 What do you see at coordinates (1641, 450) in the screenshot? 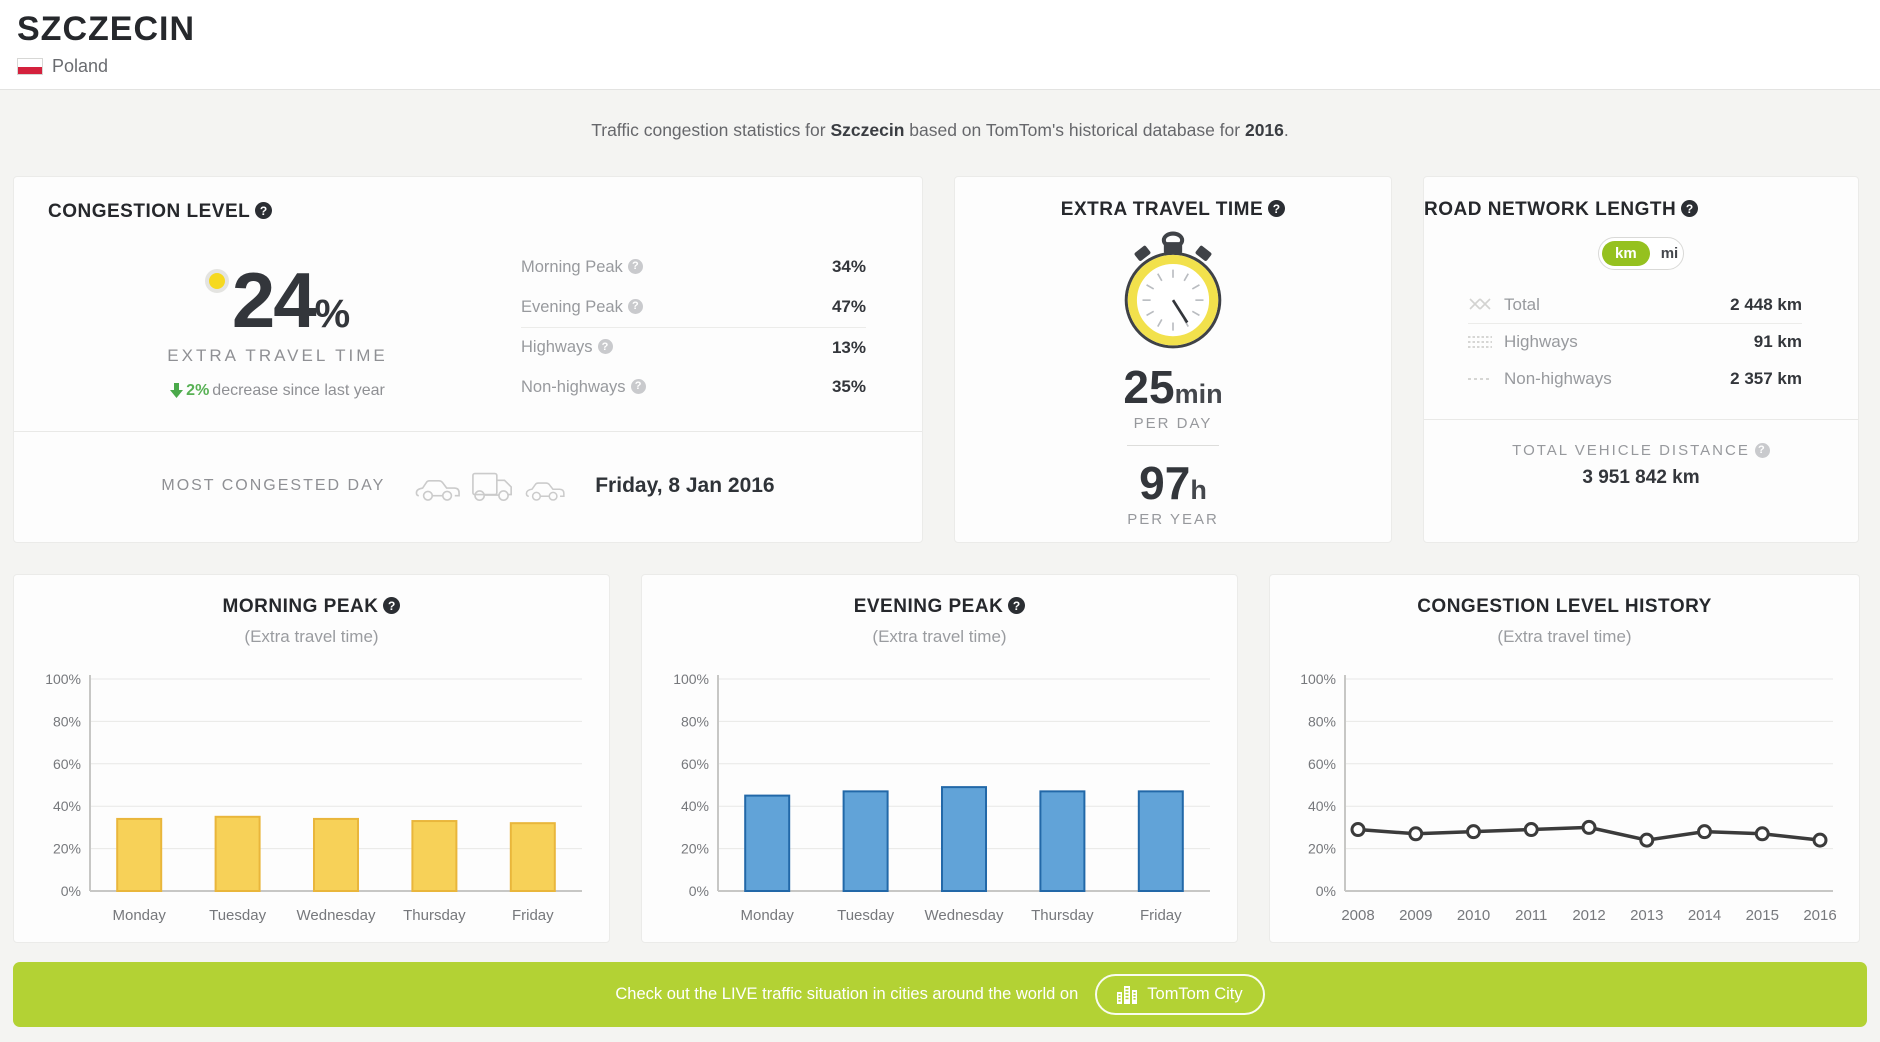
I see `total-vehicle-distance-label: TOTAL VEHICLE DISTANCE?` at bounding box center [1641, 450].